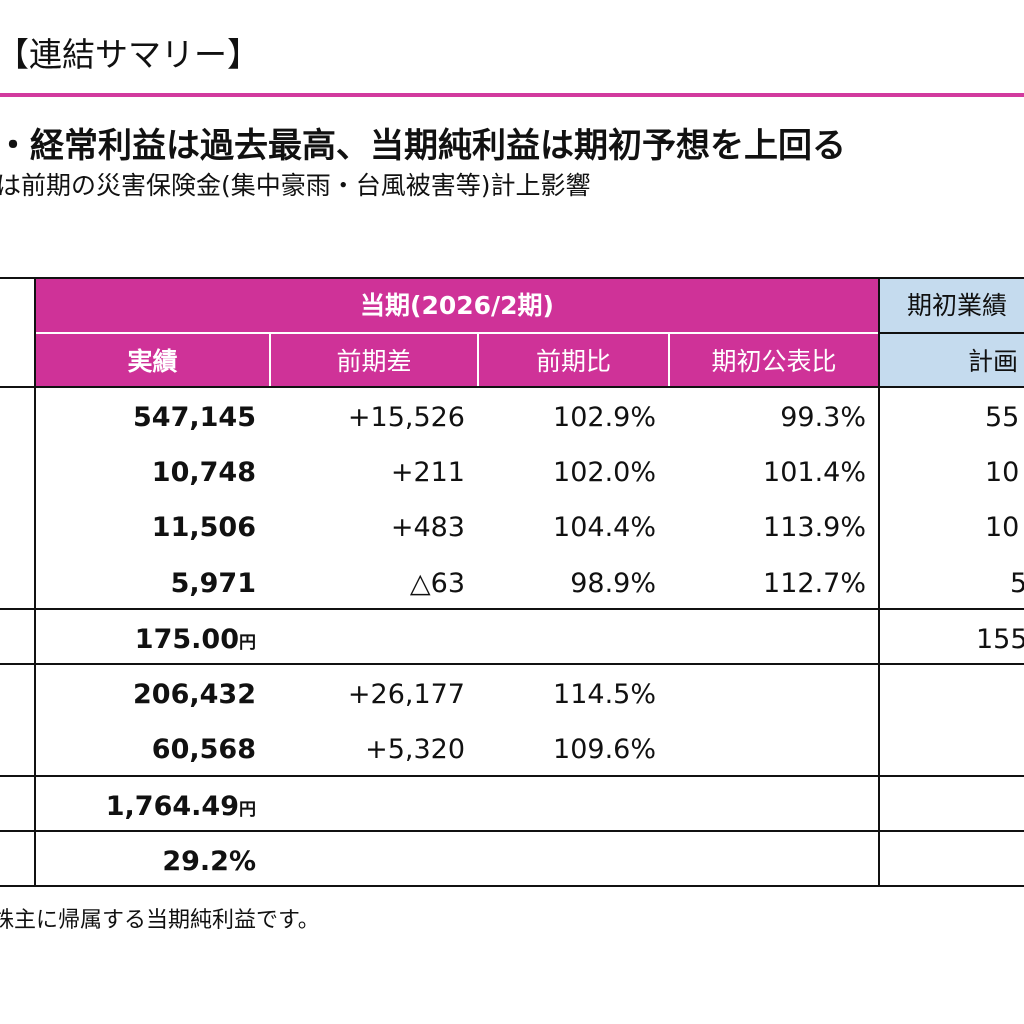  I want to click on cell-diff: +15,526, so click(368, 418).